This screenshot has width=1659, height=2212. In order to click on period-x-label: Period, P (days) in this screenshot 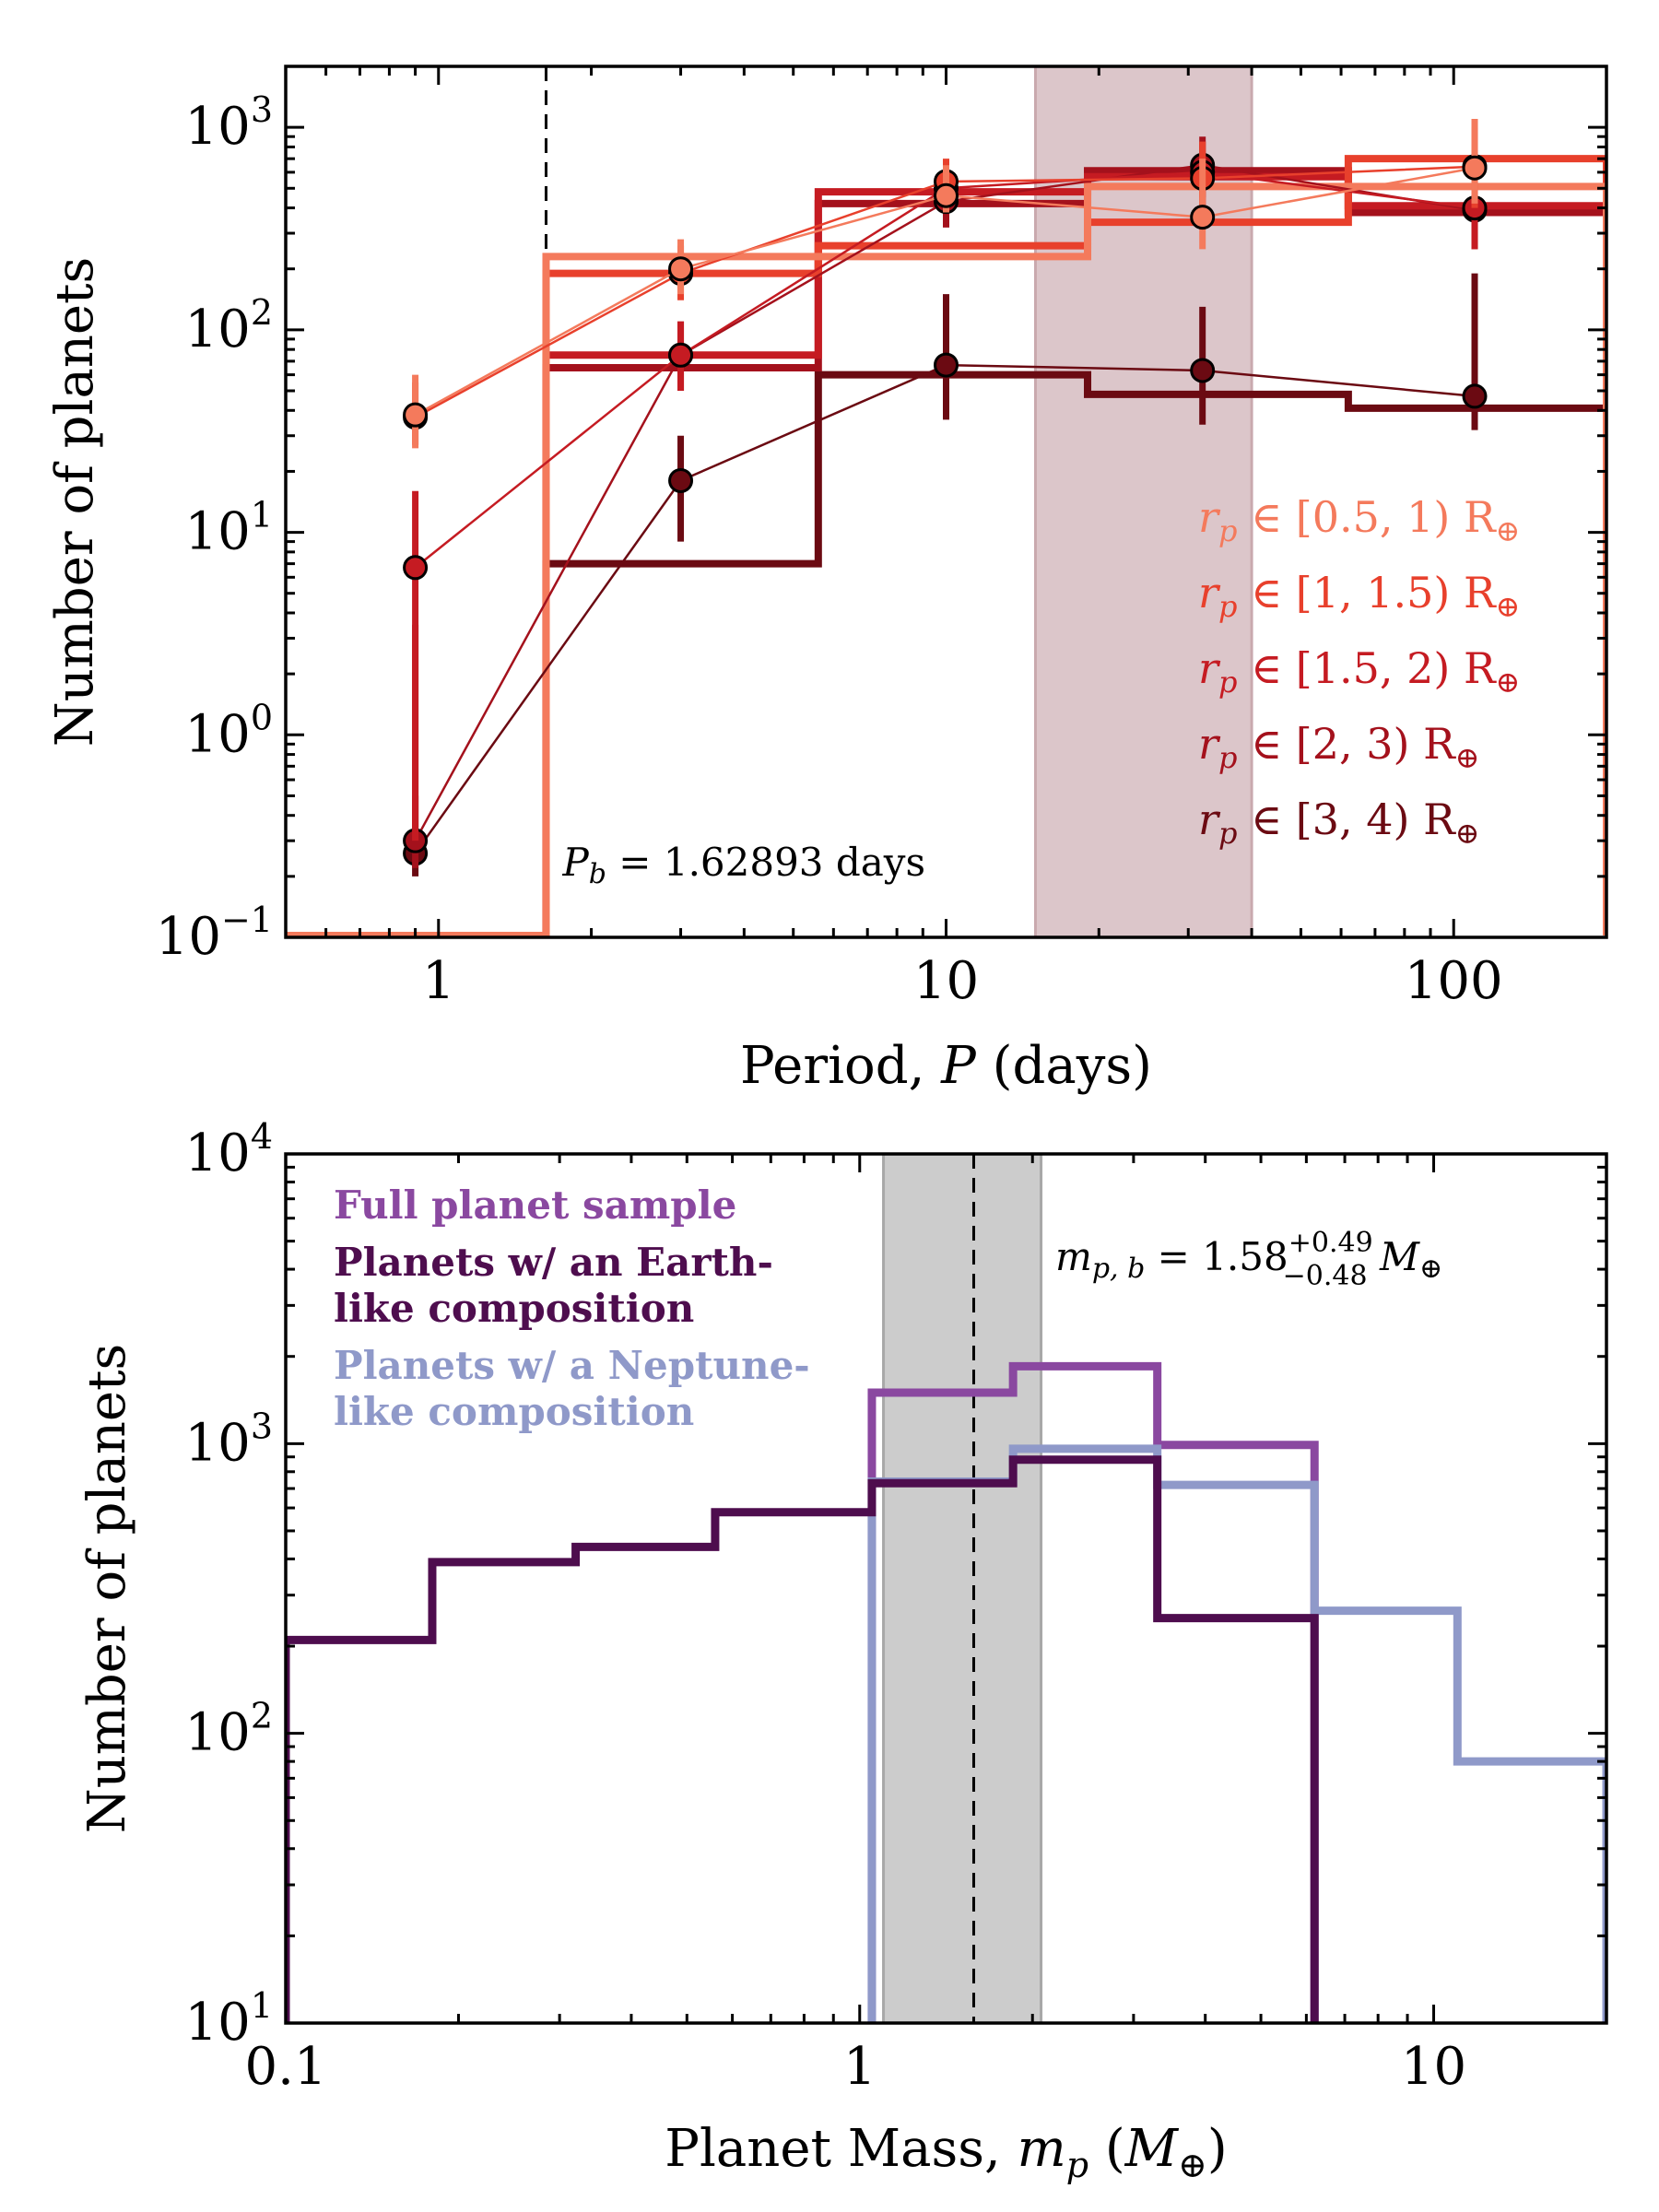, I will do `click(946, 1066)`.